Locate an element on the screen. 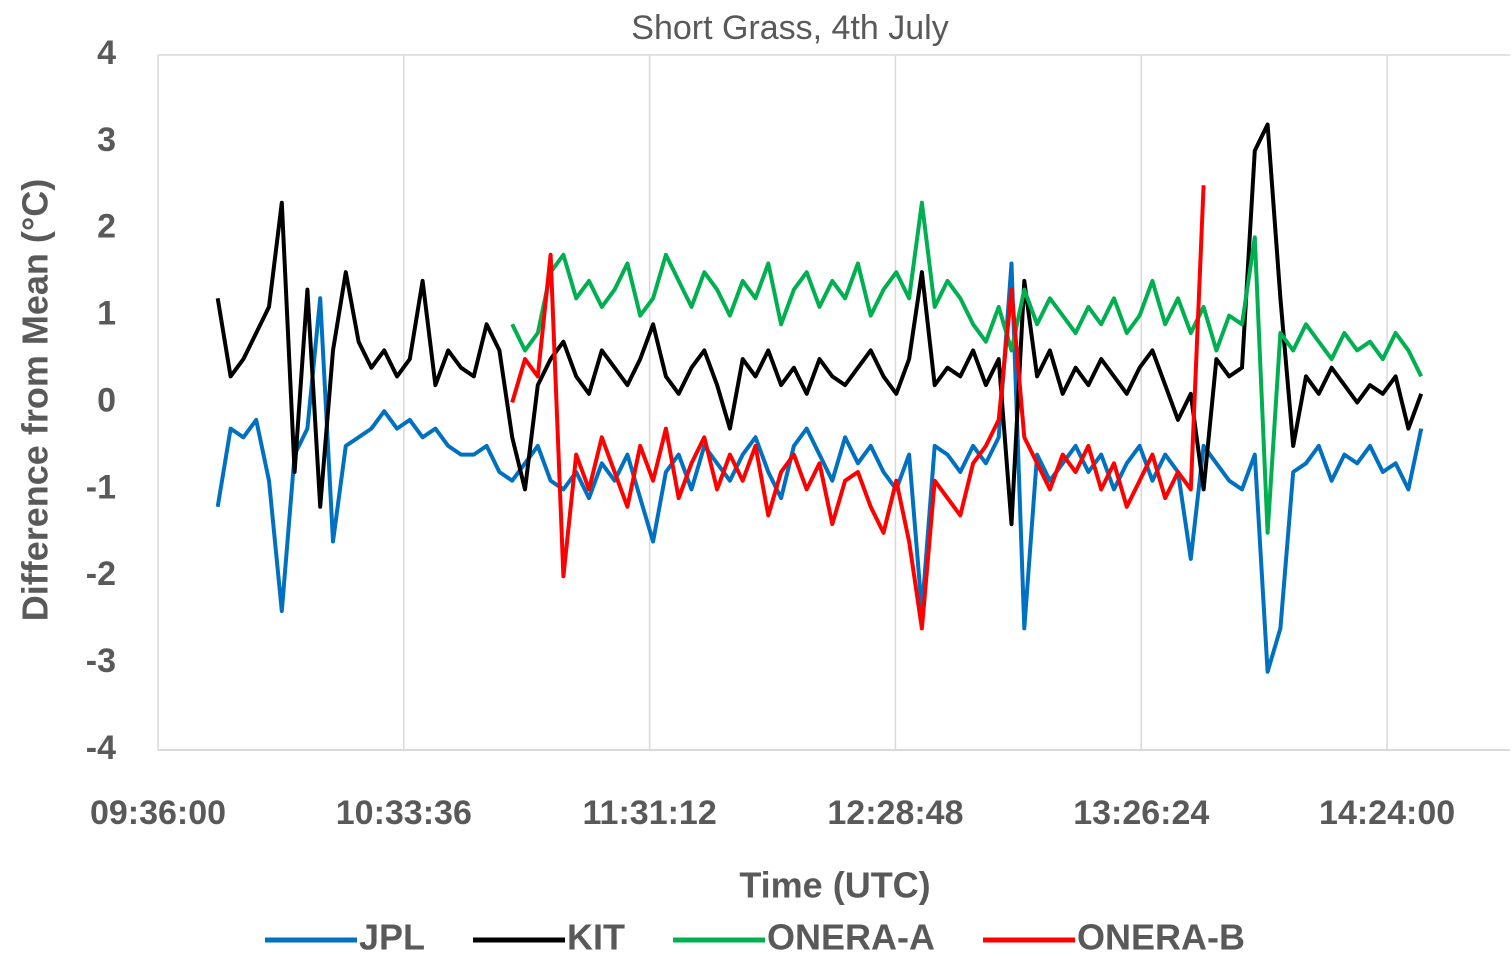 This screenshot has height=963, width=1512. y-tick-label: -3 is located at coordinates (101, 661).